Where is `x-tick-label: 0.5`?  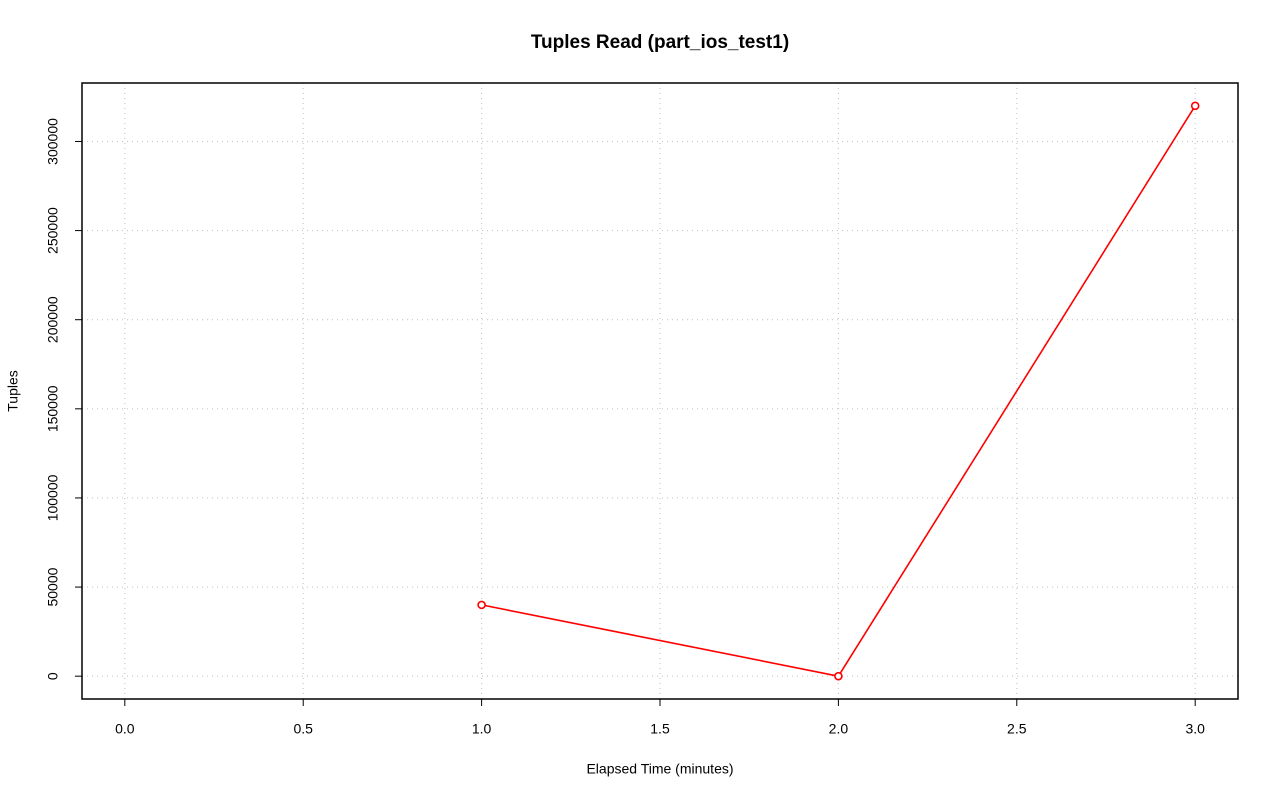
x-tick-label: 0.5 is located at coordinates (303, 729).